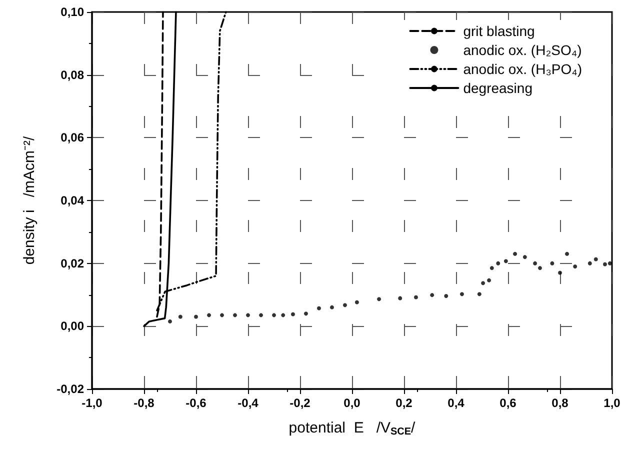  What do you see at coordinates (29, 200) in the screenshot?
I see `y-axis-title: density i /mAcm⁻²/` at bounding box center [29, 200].